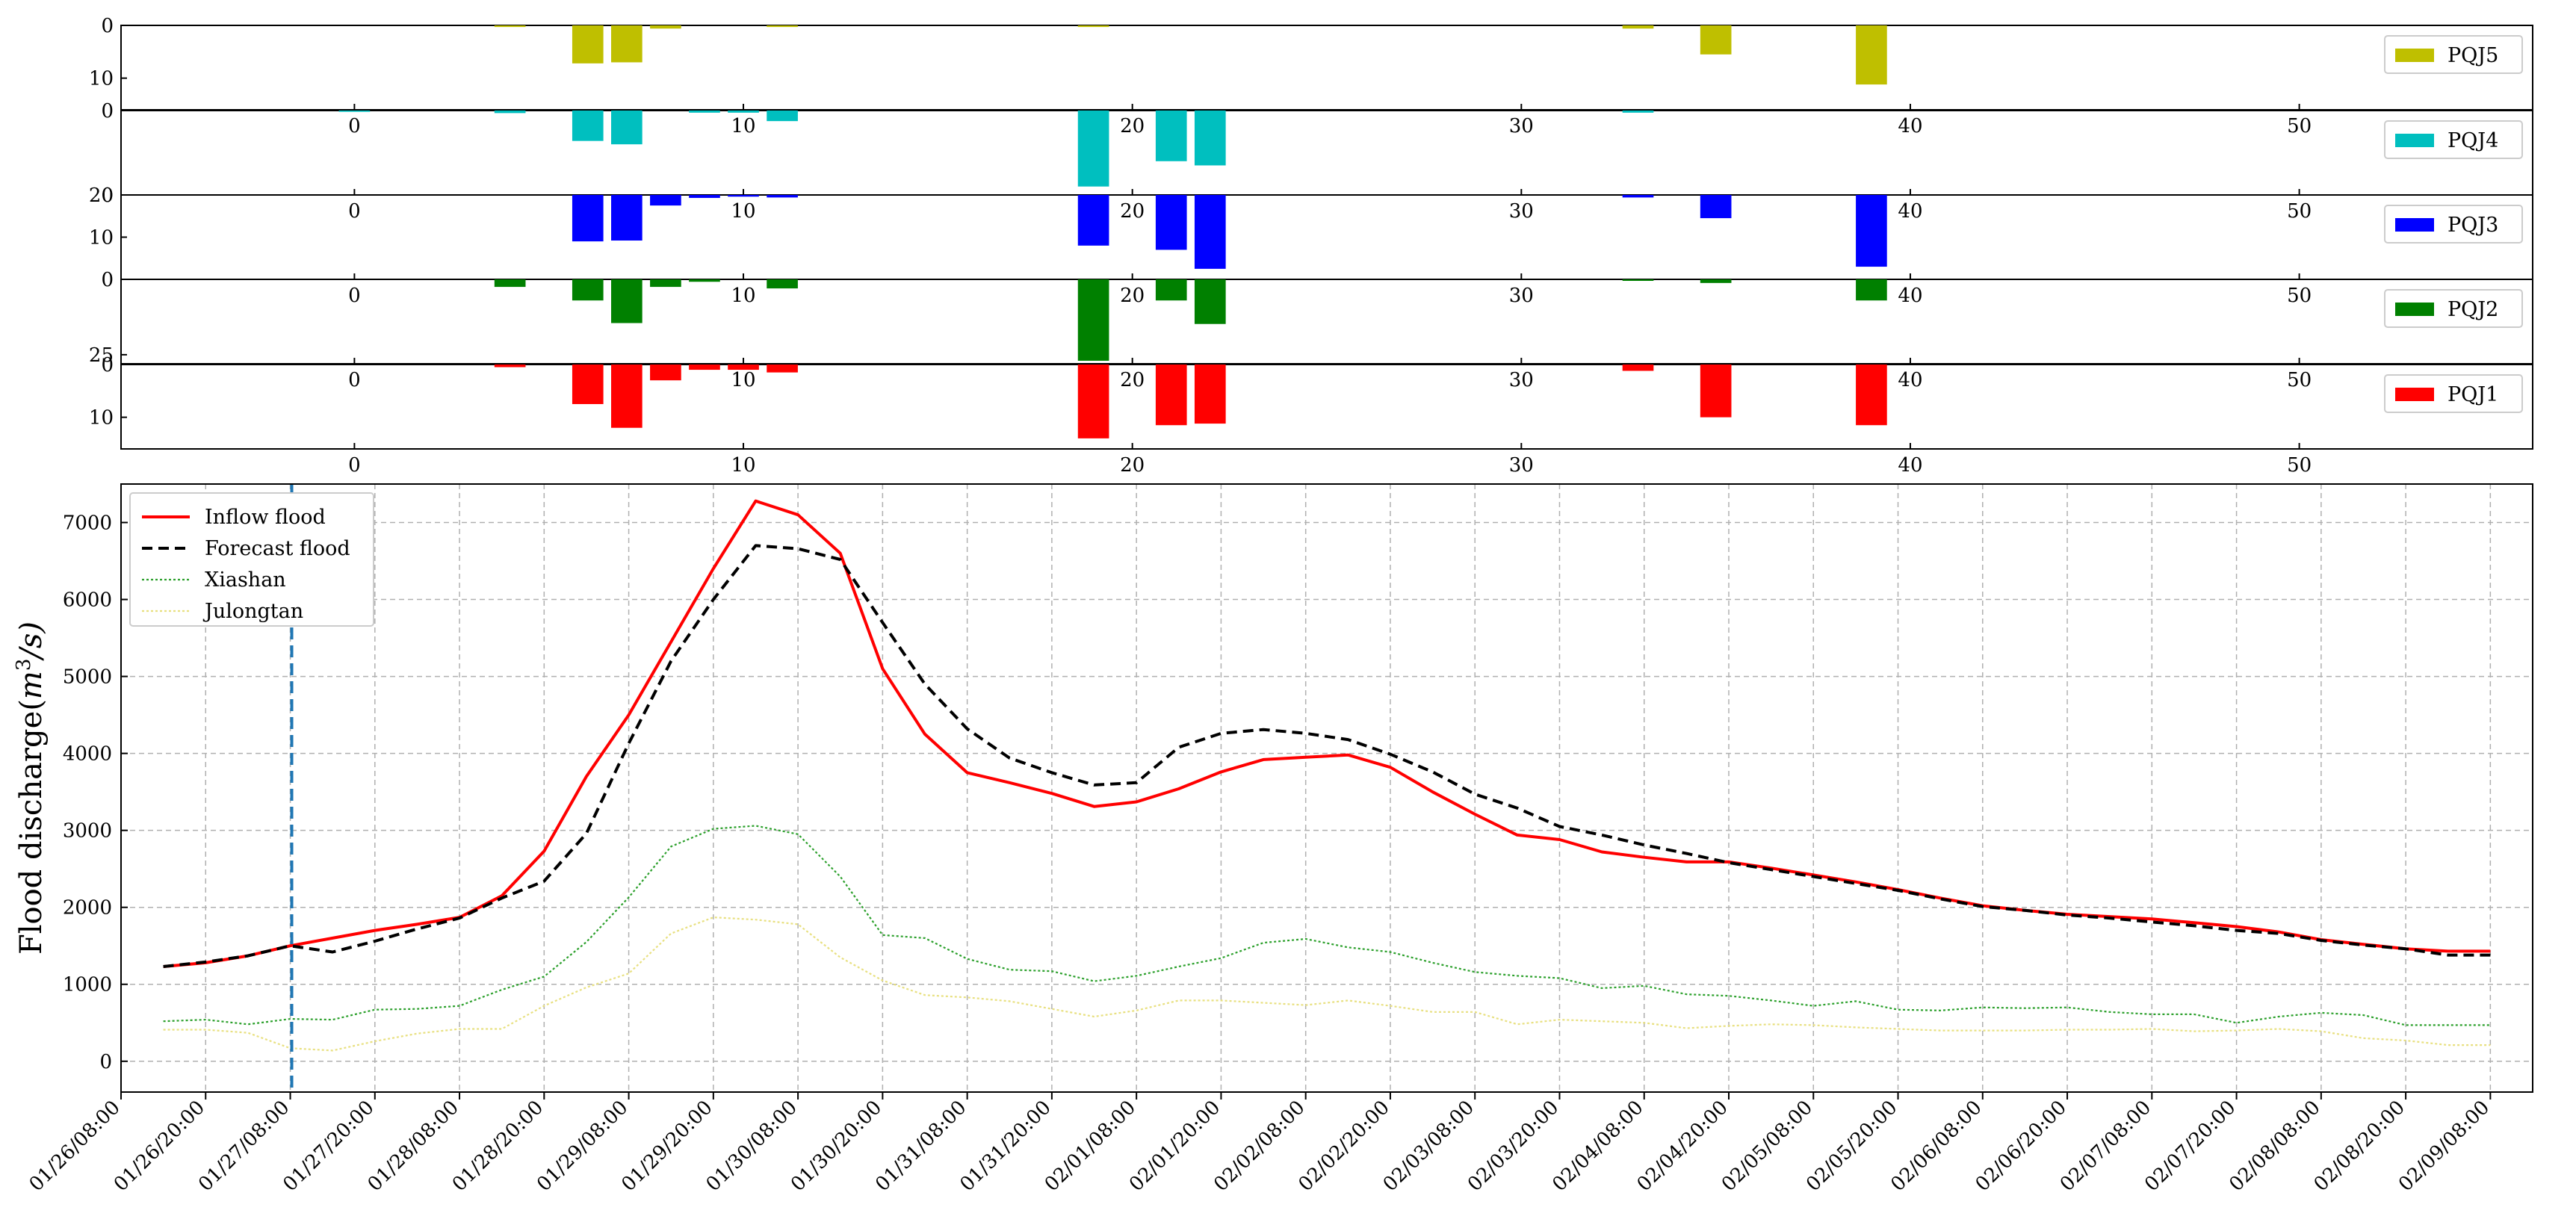 This screenshot has height=1228, width=2576. Describe the element at coordinates (2472, 55) in the screenshot. I see `legend-label: PQJ5` at that location.